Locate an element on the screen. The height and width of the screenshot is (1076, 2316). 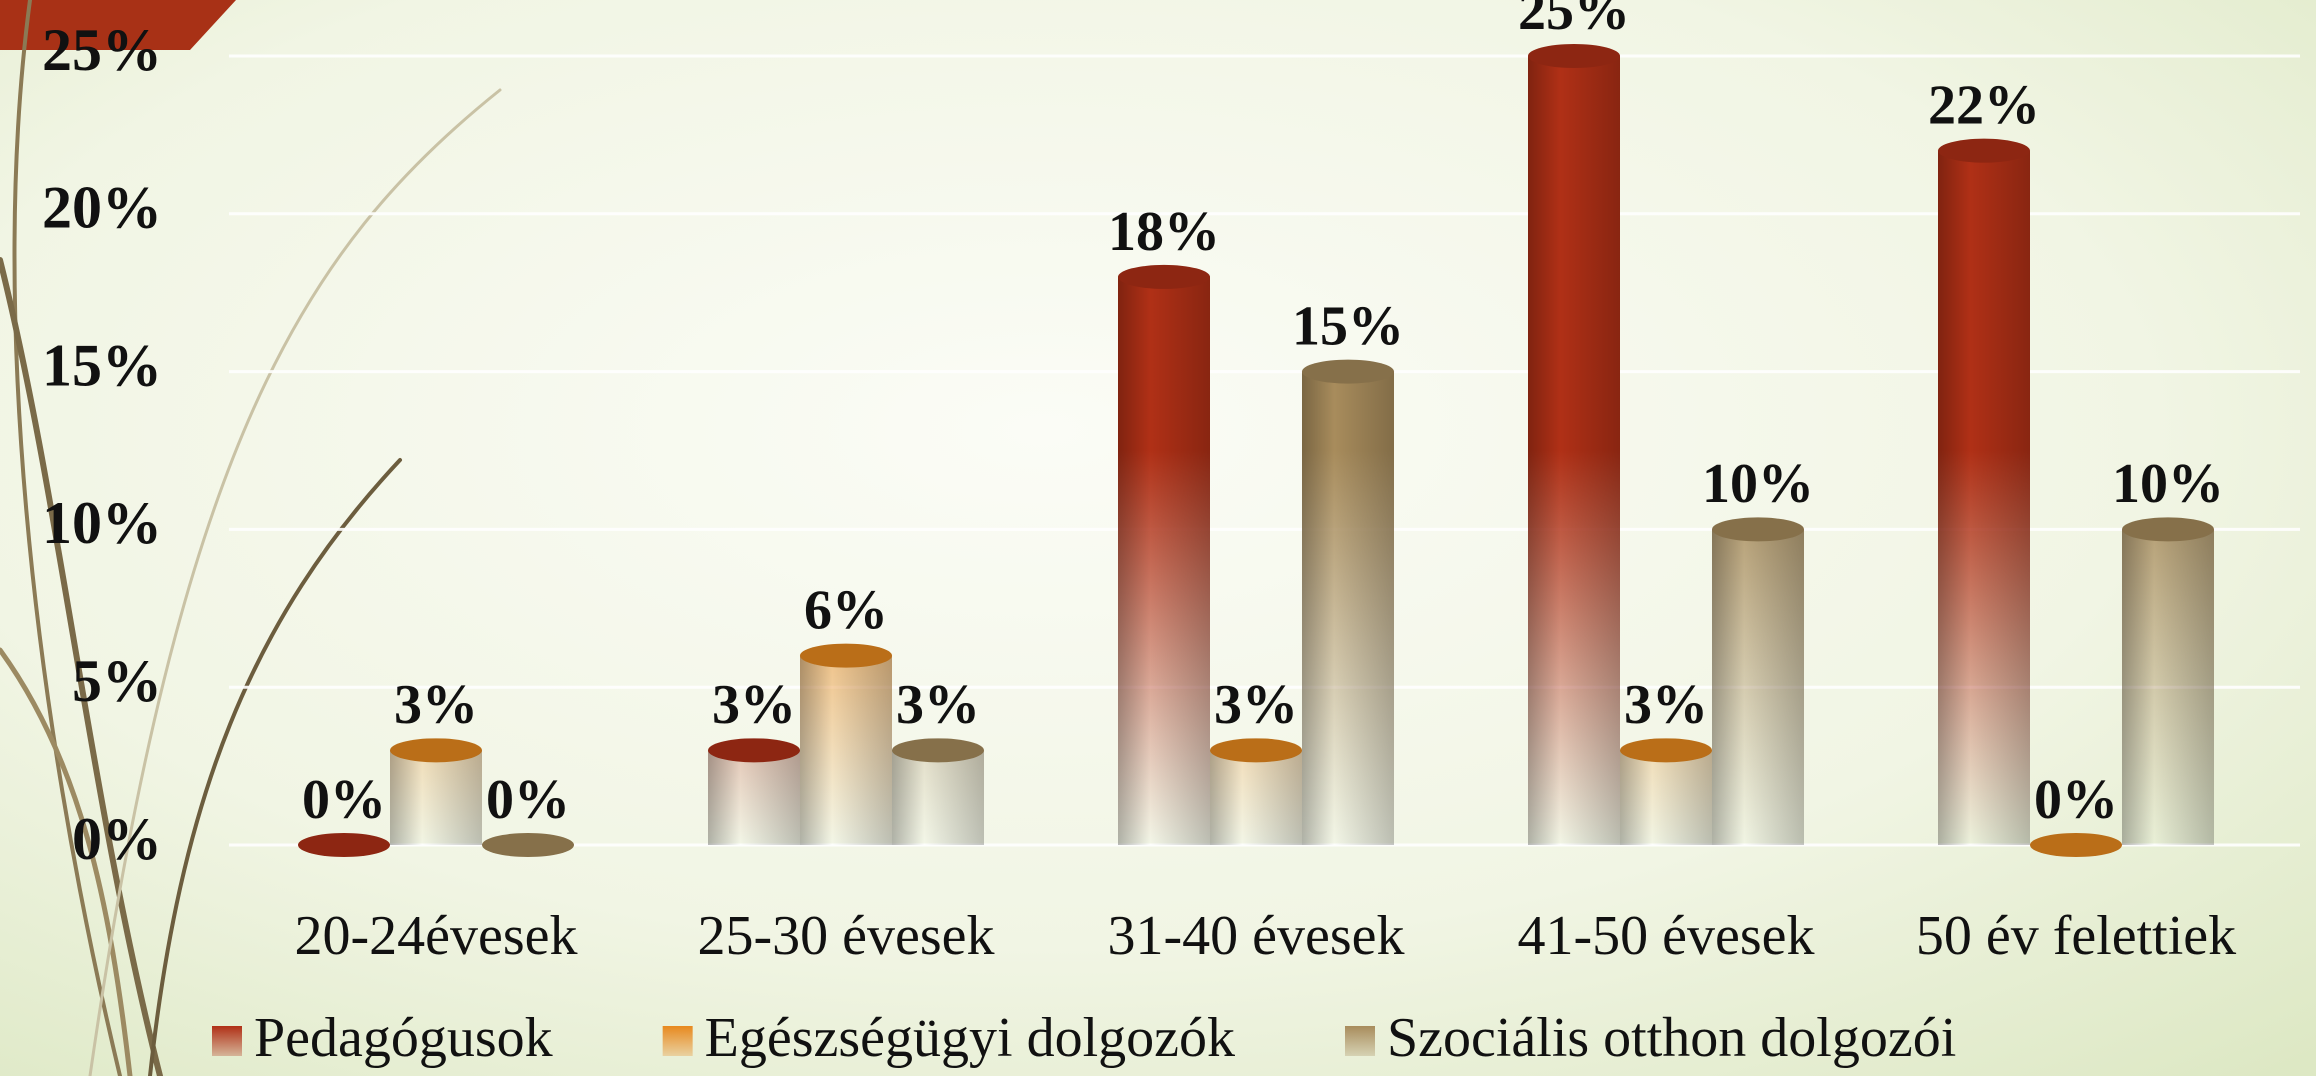
y-tick-label: 10% is located at coordinates (102, 523).